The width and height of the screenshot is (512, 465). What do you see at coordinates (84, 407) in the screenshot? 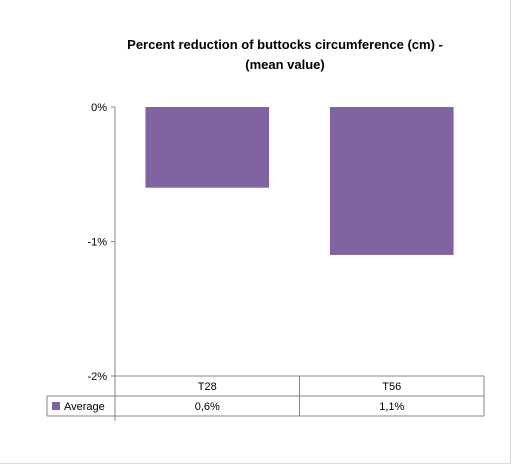
I see `legend-label: Average` at bounding box center [84, 407].